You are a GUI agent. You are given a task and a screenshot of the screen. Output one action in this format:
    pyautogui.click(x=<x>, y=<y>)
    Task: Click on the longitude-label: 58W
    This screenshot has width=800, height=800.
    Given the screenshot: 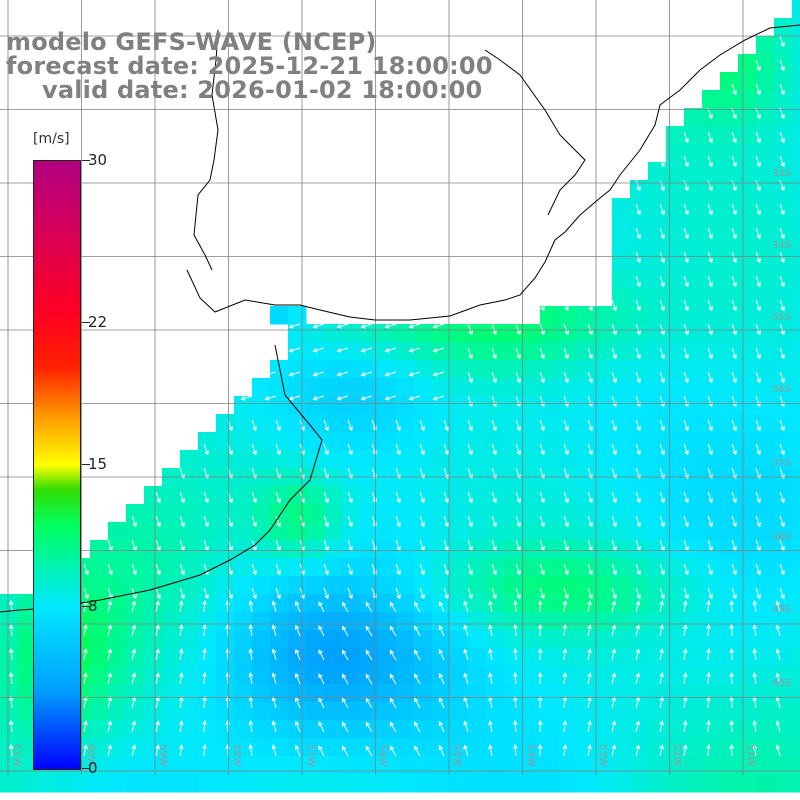 What is the action you would take?
    pyautogui.click(x=236, y=755)
    